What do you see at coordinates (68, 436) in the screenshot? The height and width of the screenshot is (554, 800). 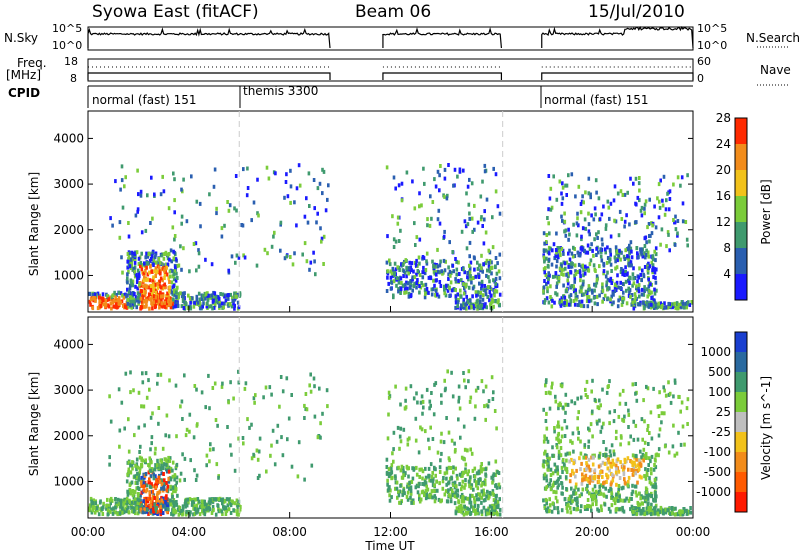 I see `y-tick-label: 2000` at bounding box center [68, 436].